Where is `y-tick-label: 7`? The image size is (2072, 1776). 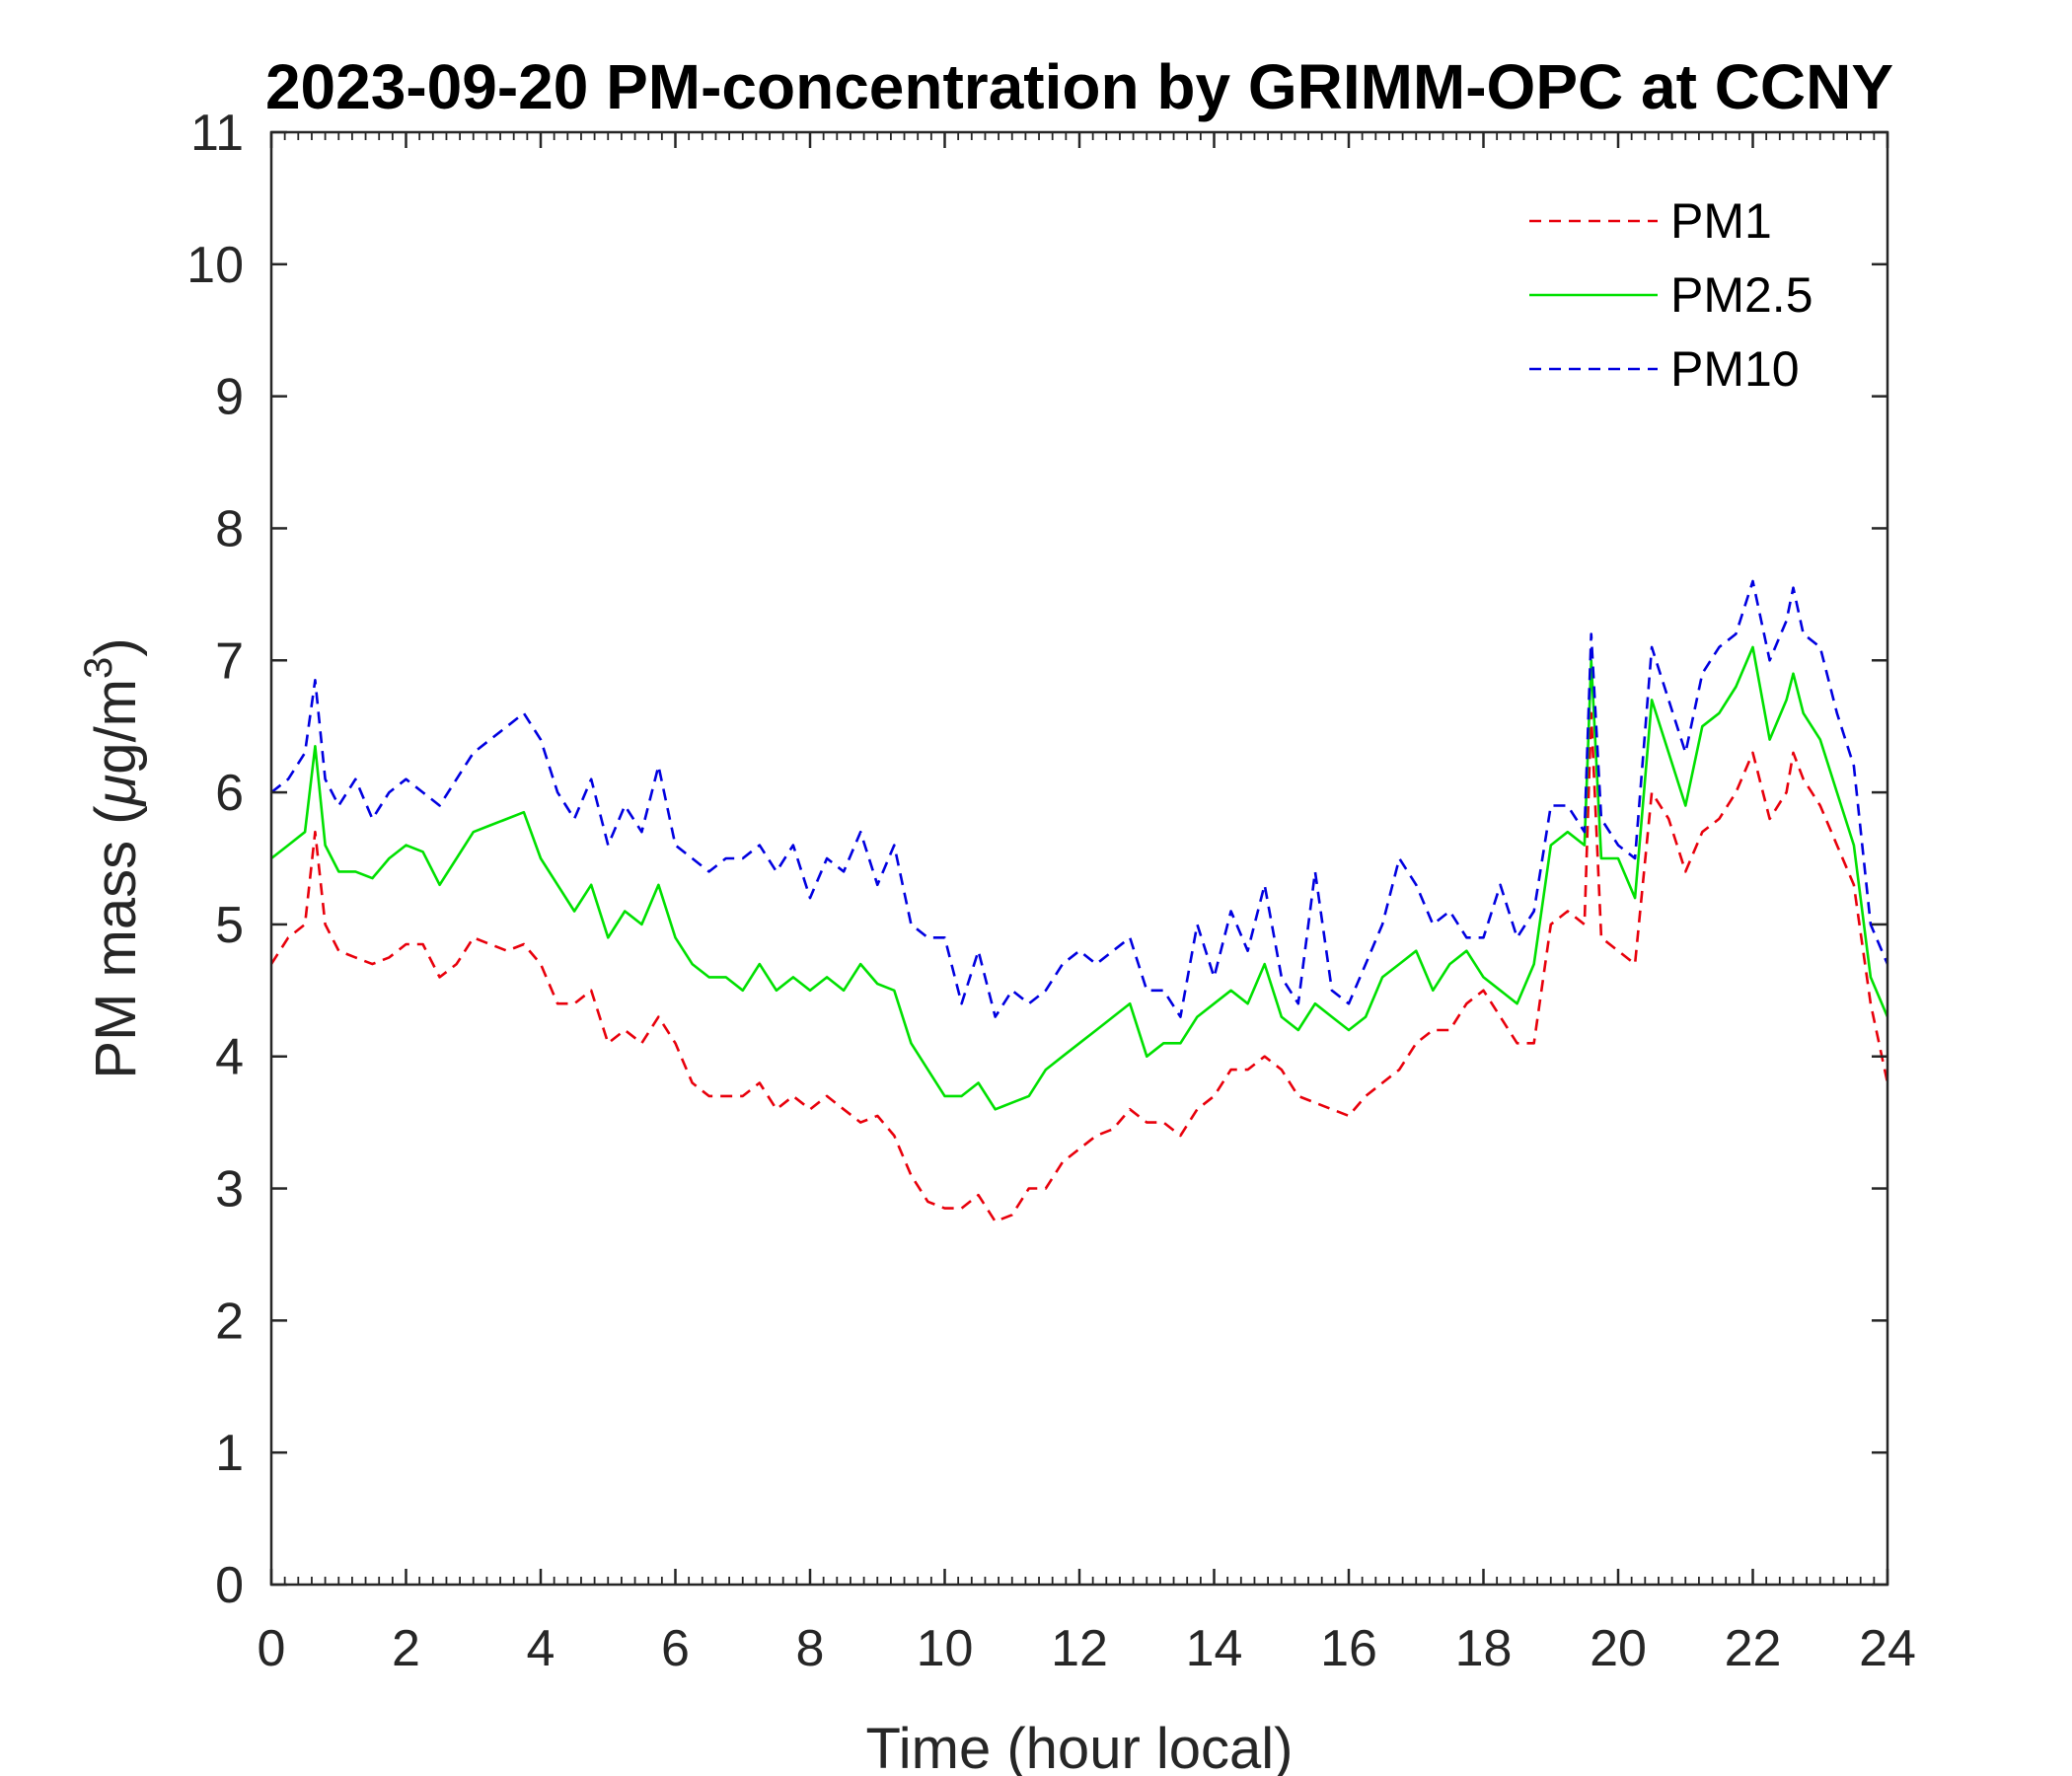
y-tick-label: 7 is located at coordinates (230, 661).